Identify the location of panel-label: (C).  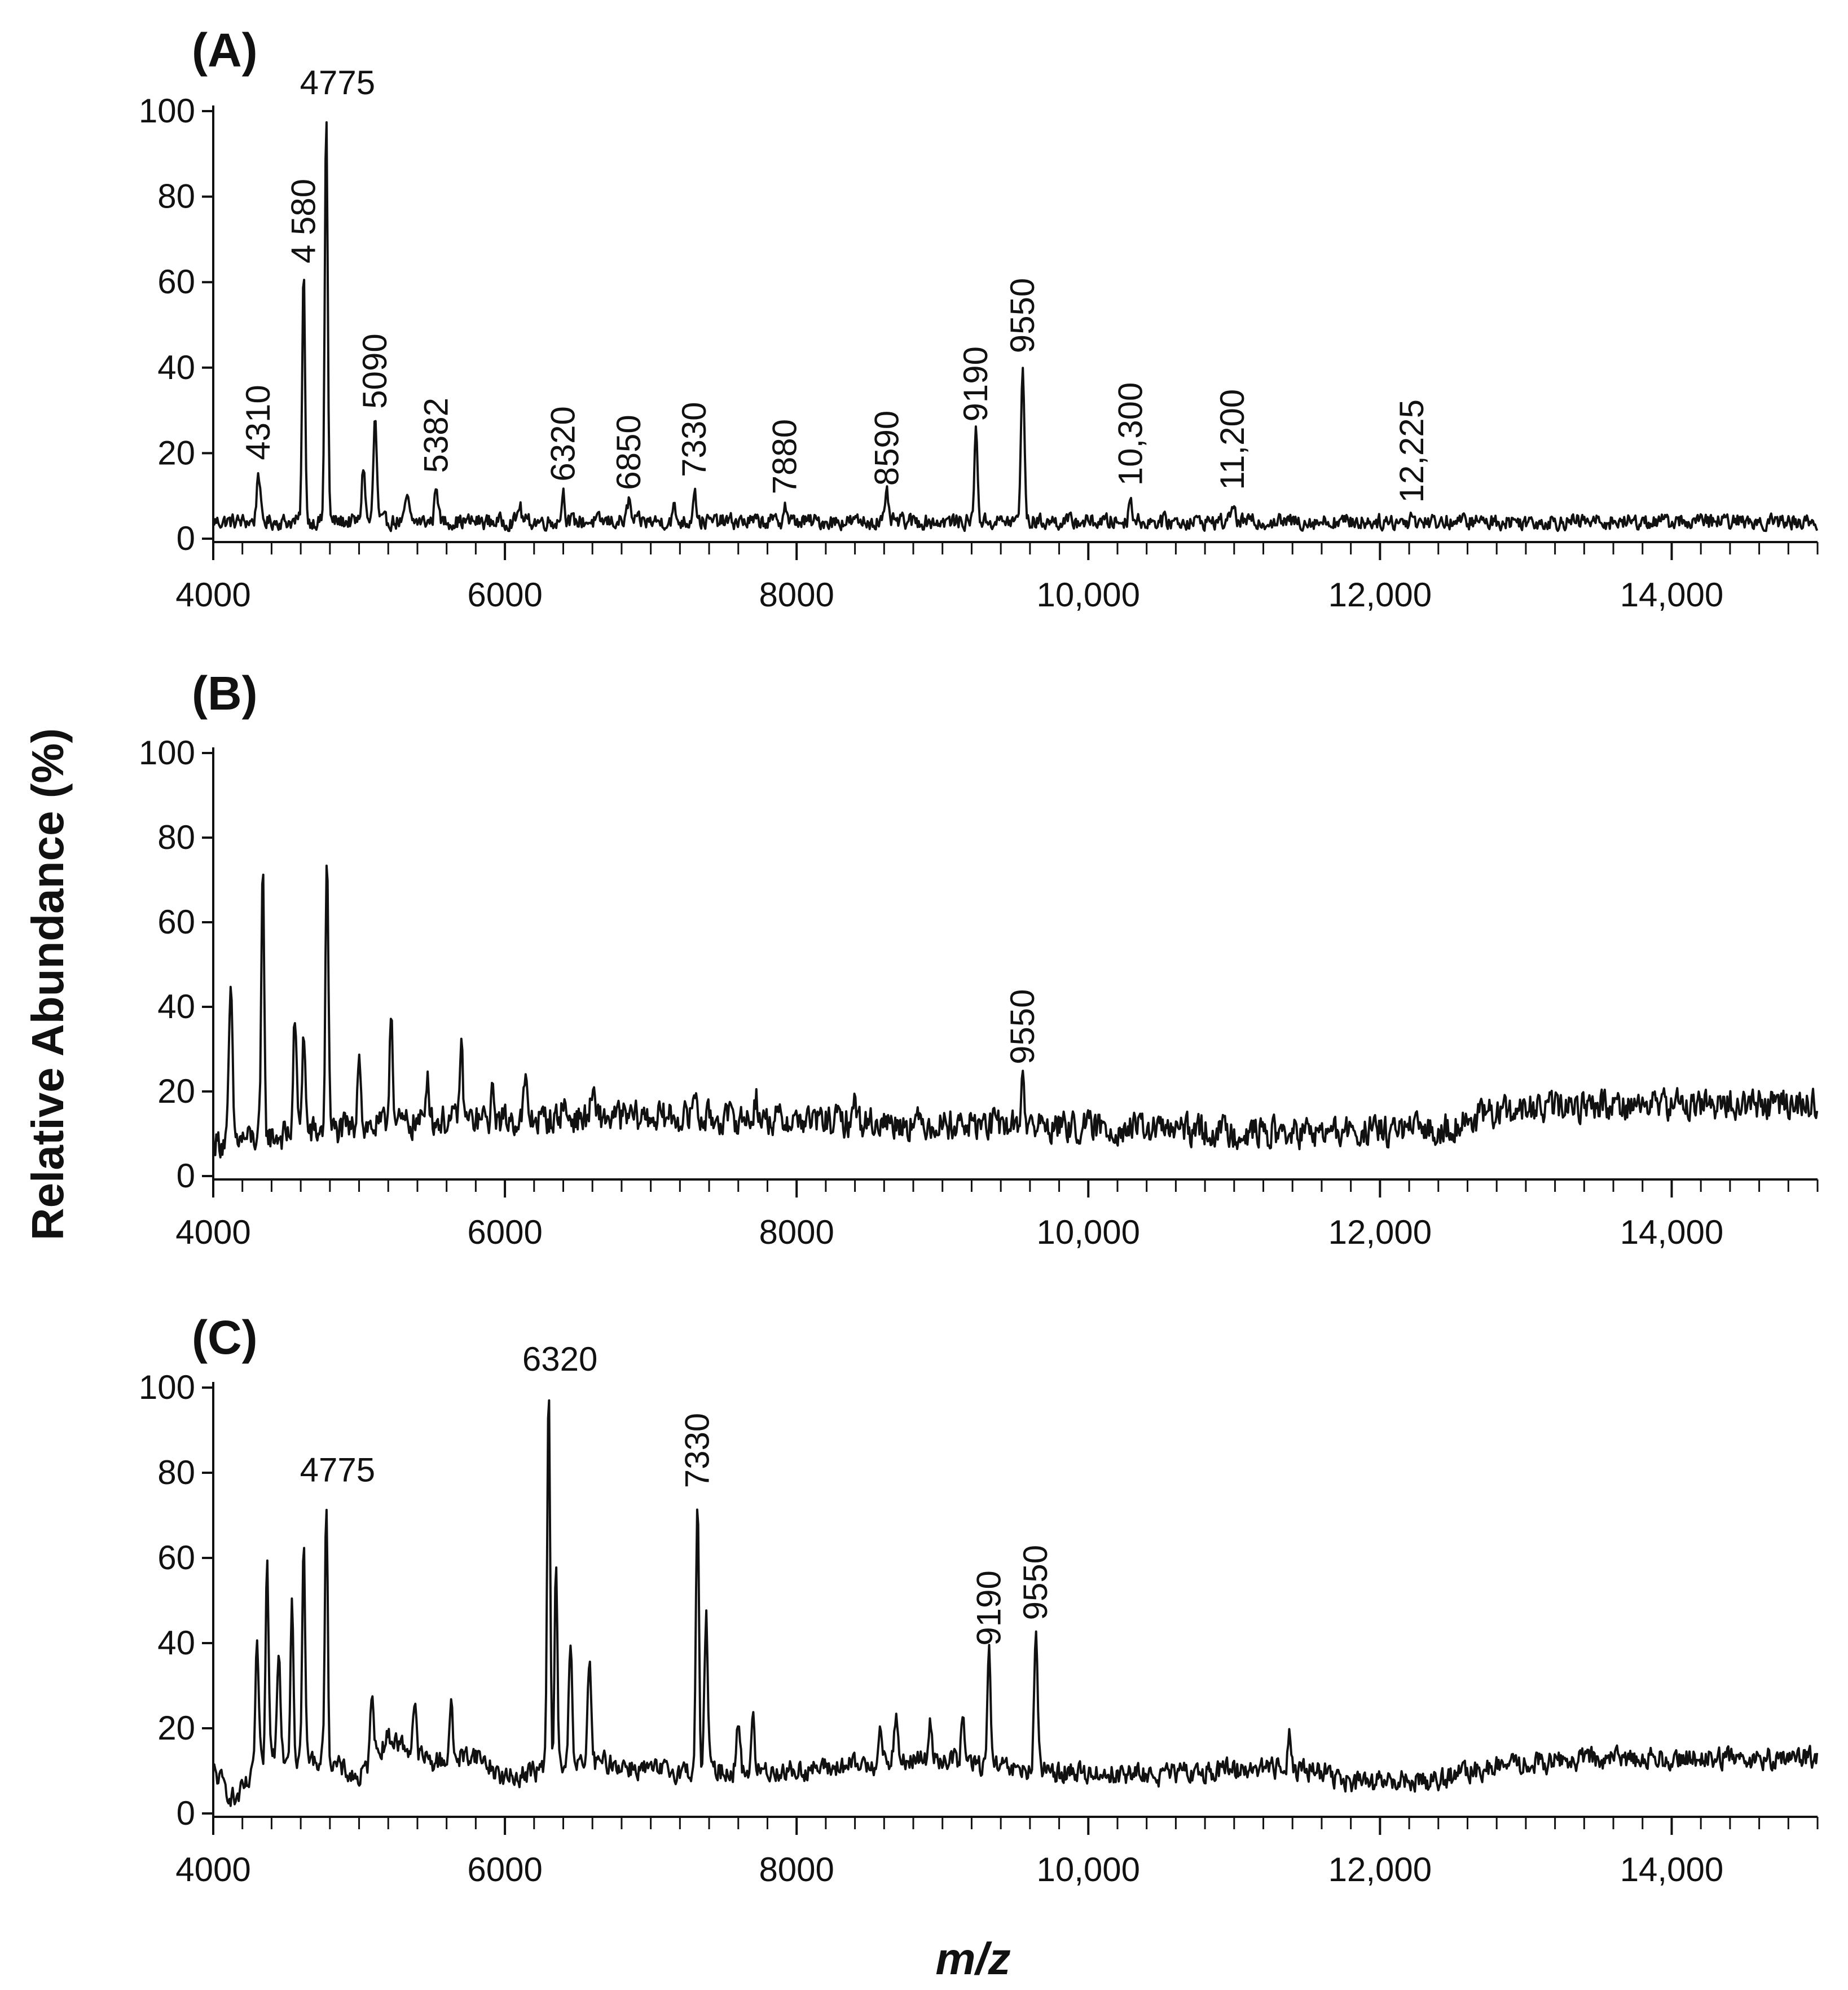
(225, 1337).